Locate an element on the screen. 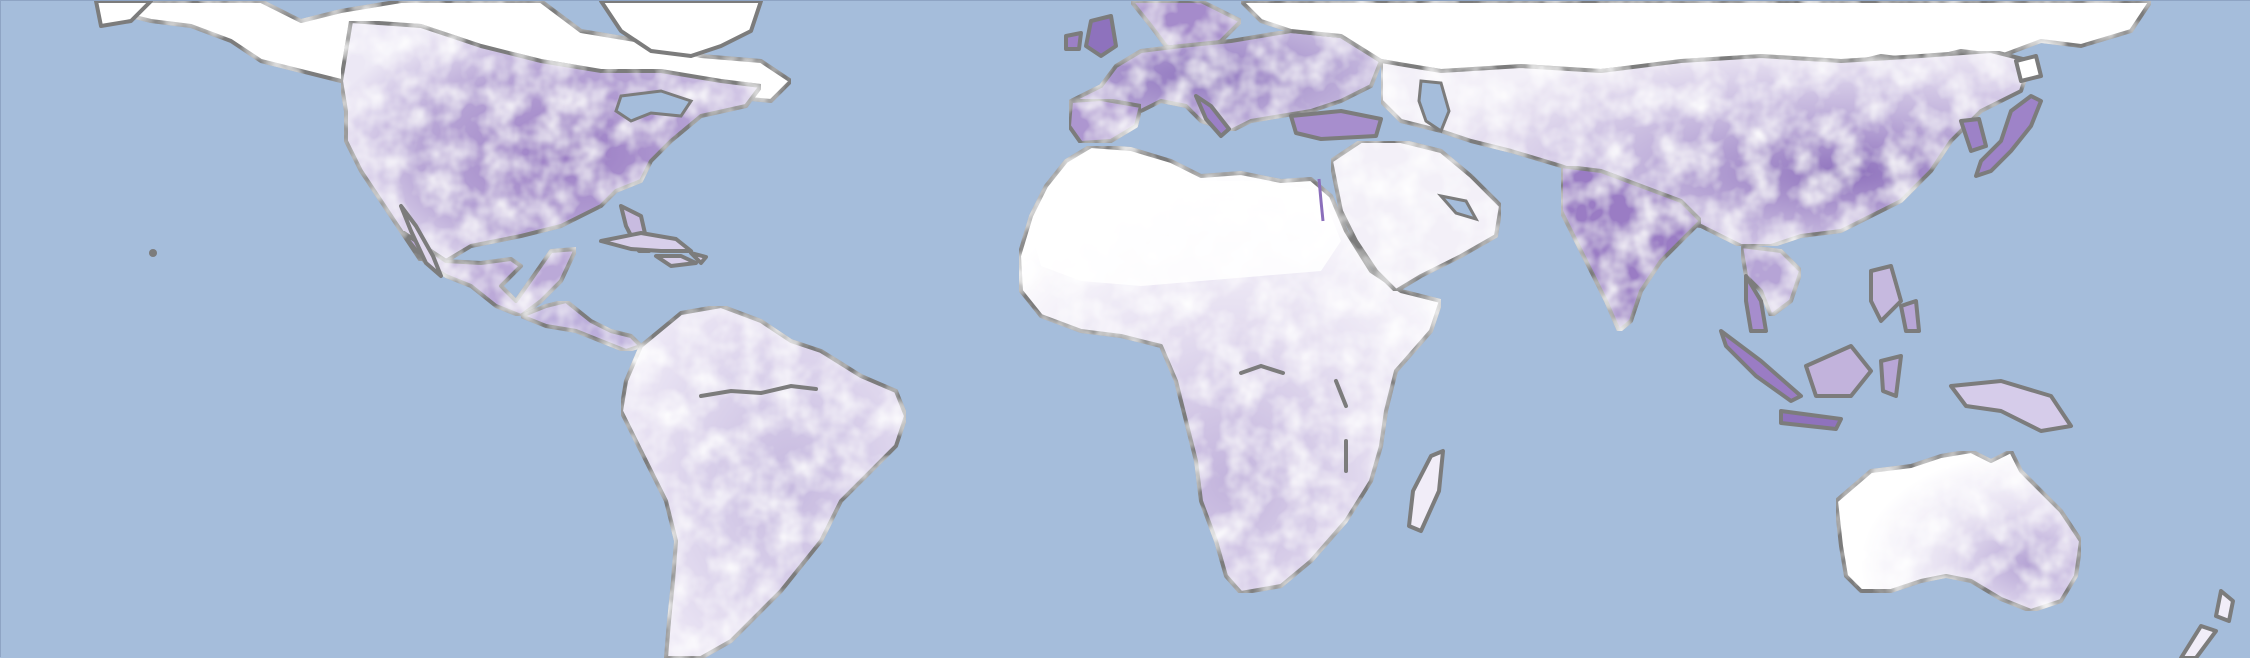 The height and width of the screenshot is (658, 2250). africa is located at coordinates (1230, 369).